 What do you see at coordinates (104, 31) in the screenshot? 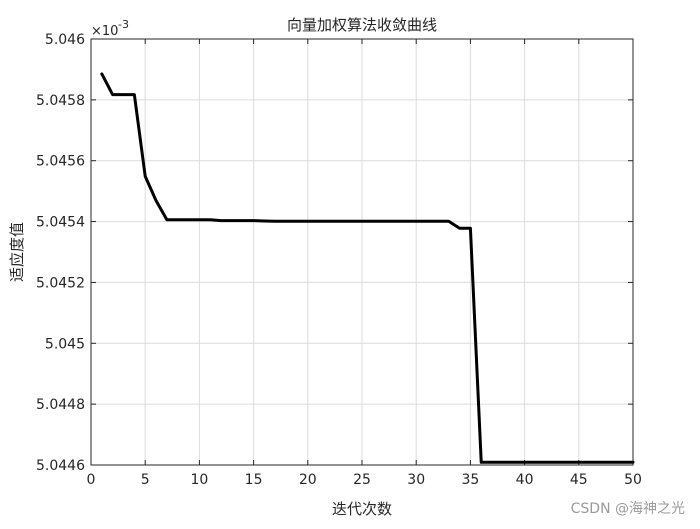
I see `y-axis-exponent-base: ×10` at bounding box center [104, 31].